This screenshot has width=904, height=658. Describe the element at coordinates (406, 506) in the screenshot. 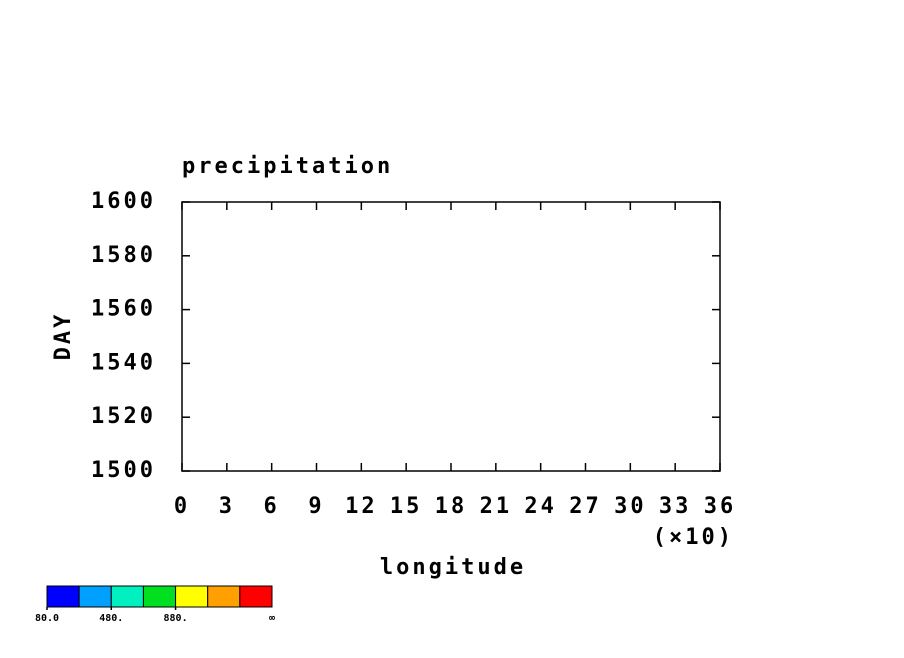

I see `x-tick-label: 15` at that location.